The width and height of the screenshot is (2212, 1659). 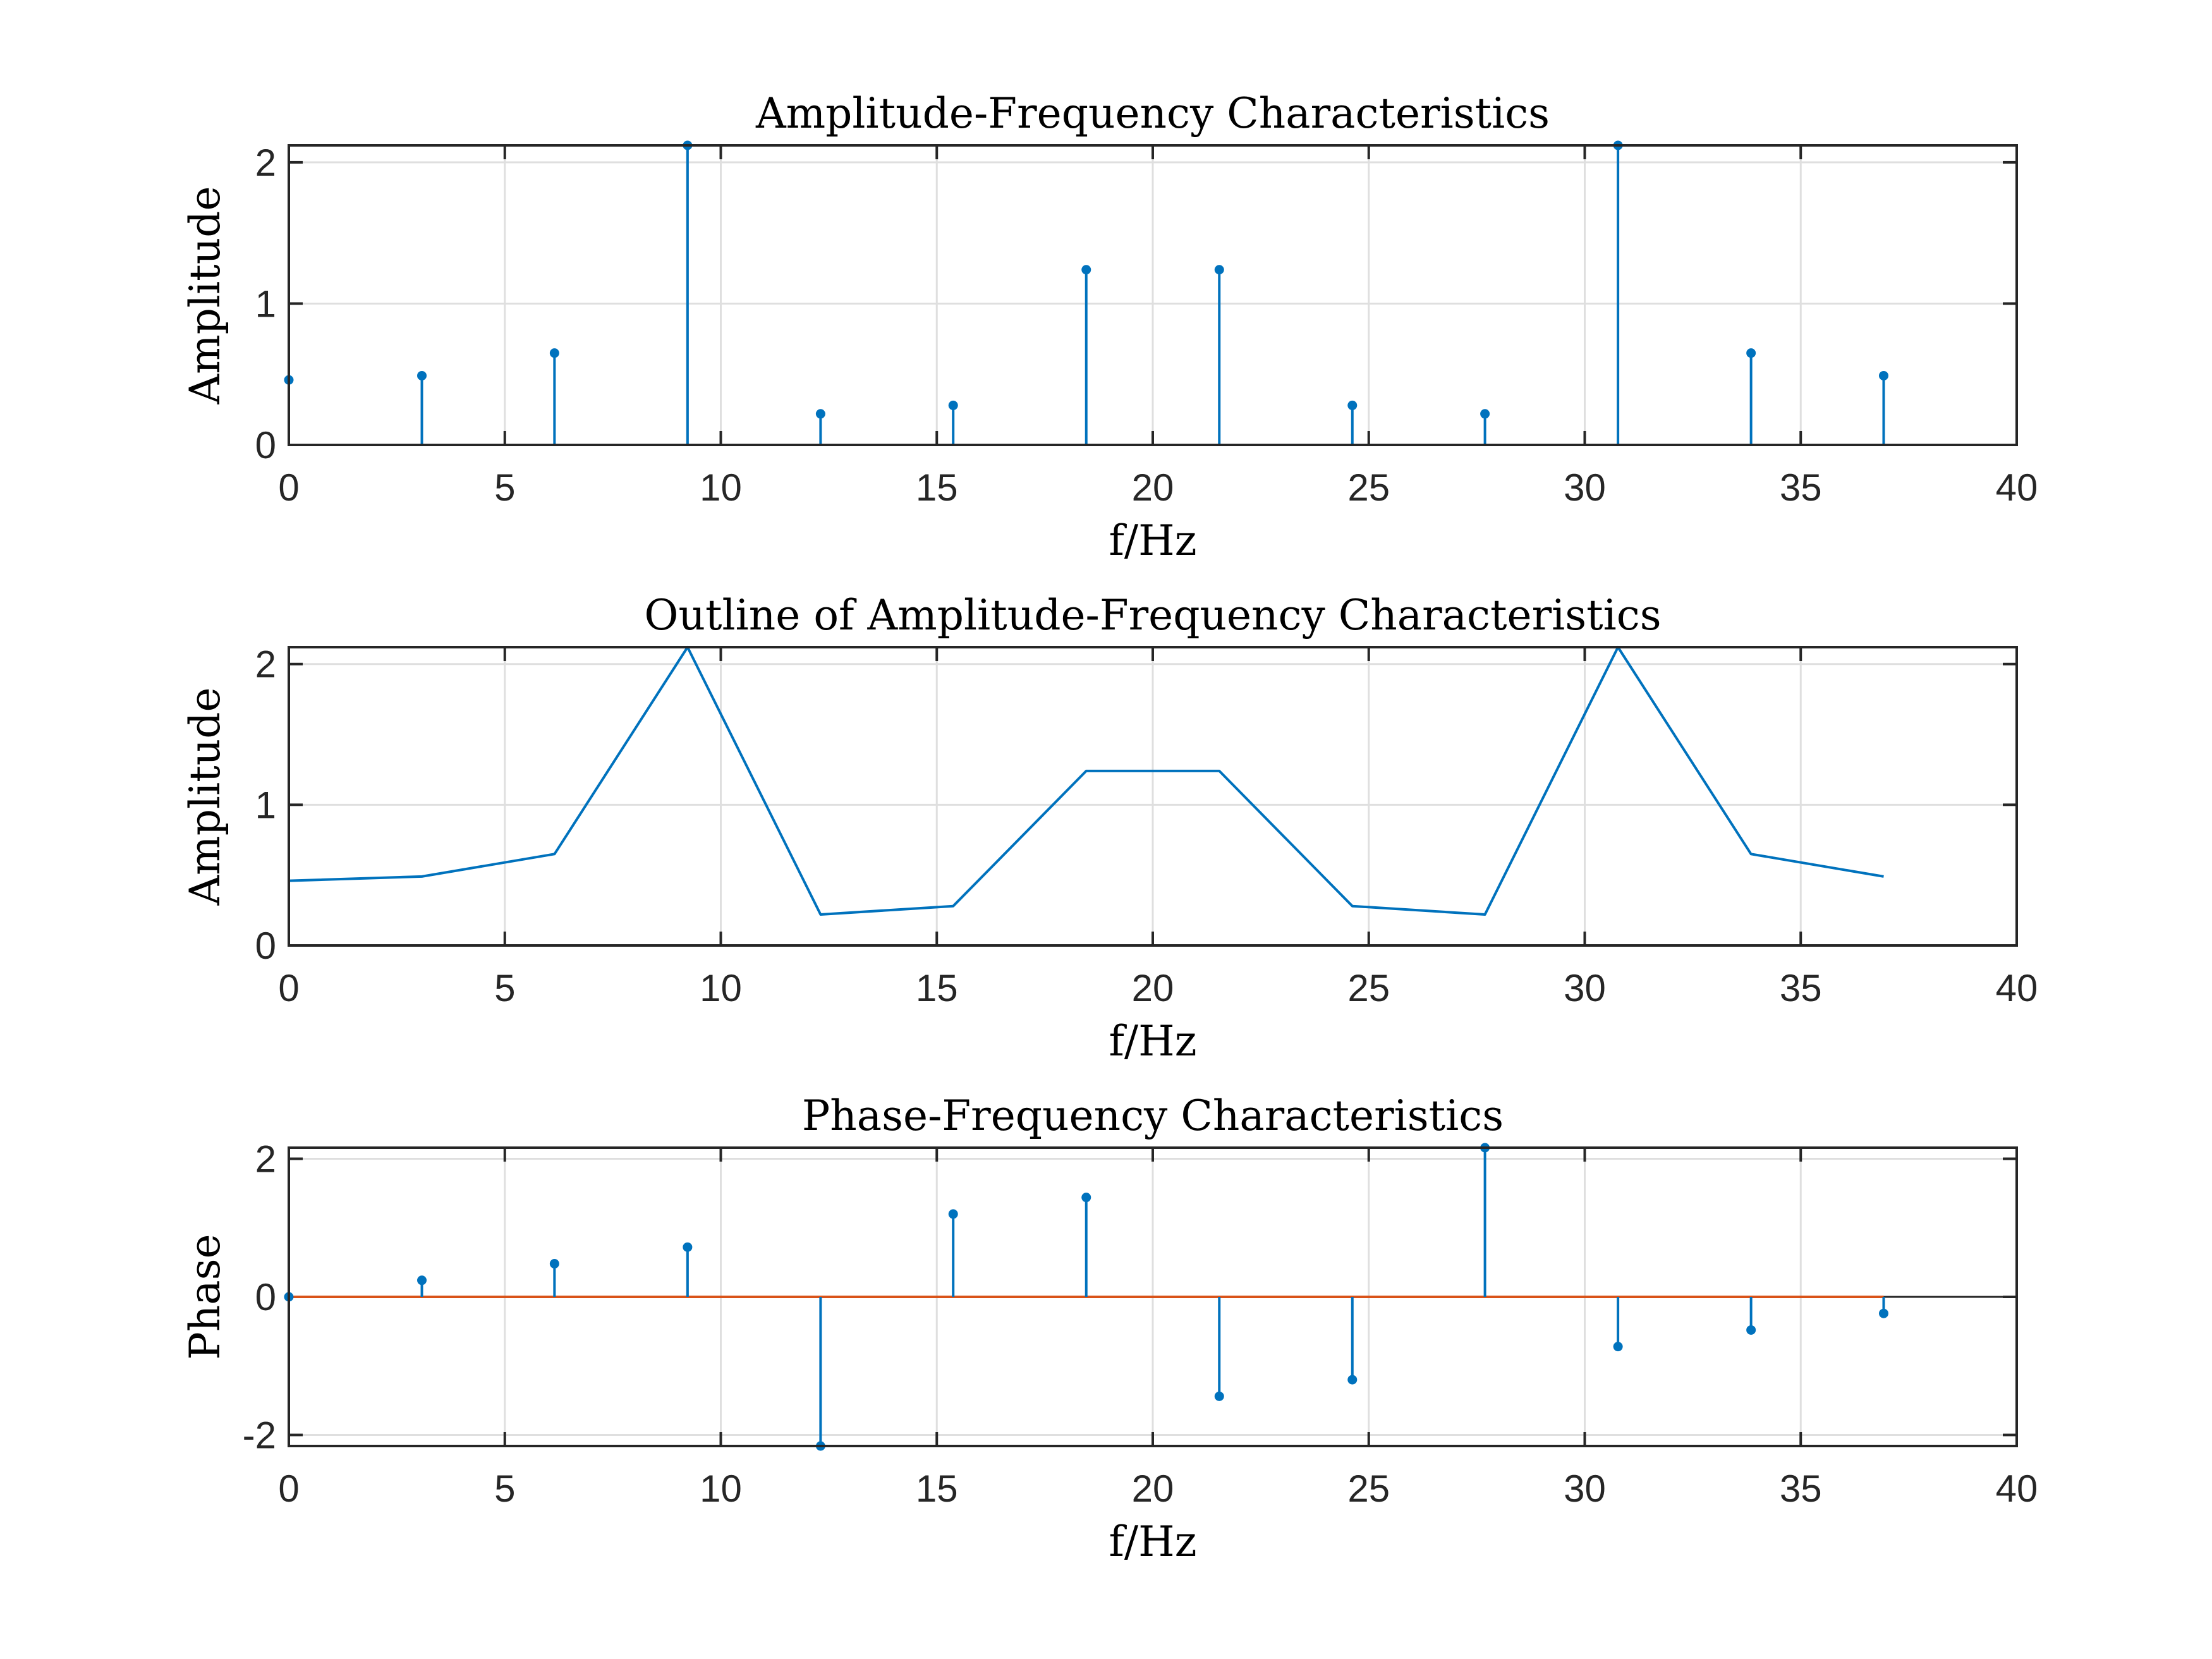 I want to click on y-tick-label: -2, so click(x=259, y=1435).